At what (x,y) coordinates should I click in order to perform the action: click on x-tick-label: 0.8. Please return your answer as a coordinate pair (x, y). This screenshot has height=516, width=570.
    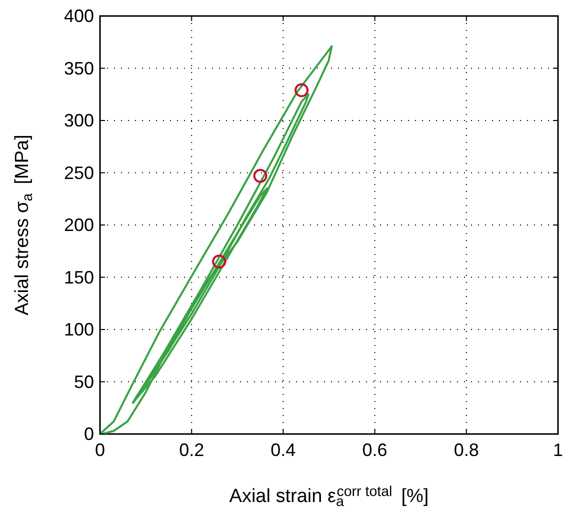
    Looking at the image, I should click on (466, 450).